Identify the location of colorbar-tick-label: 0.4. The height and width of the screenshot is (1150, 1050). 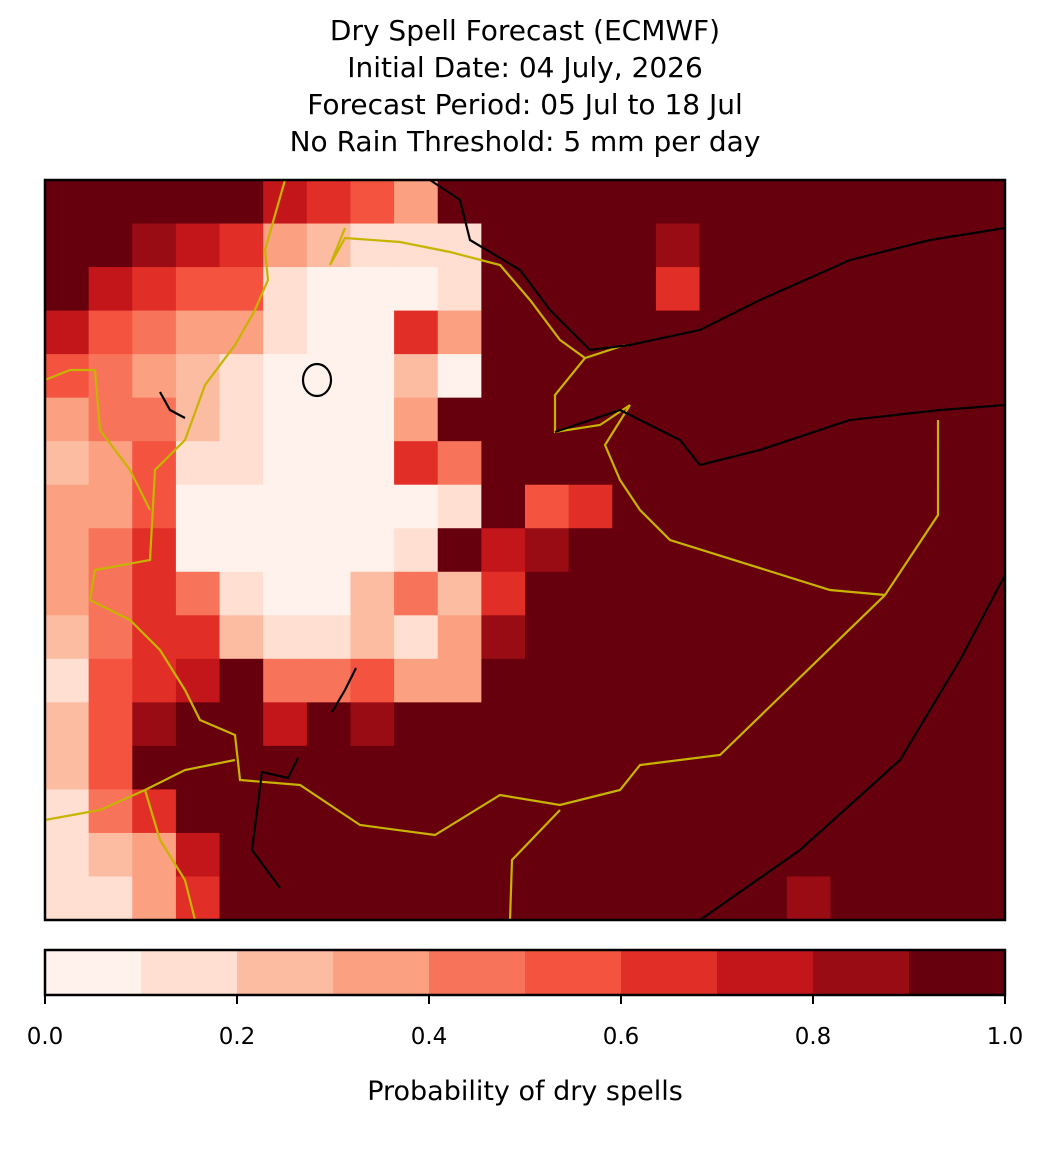
(429, 1037).